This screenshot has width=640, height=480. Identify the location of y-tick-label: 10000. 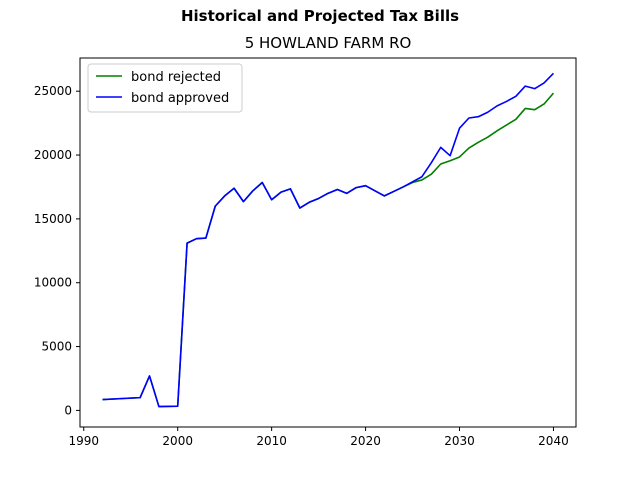
(53, 283).